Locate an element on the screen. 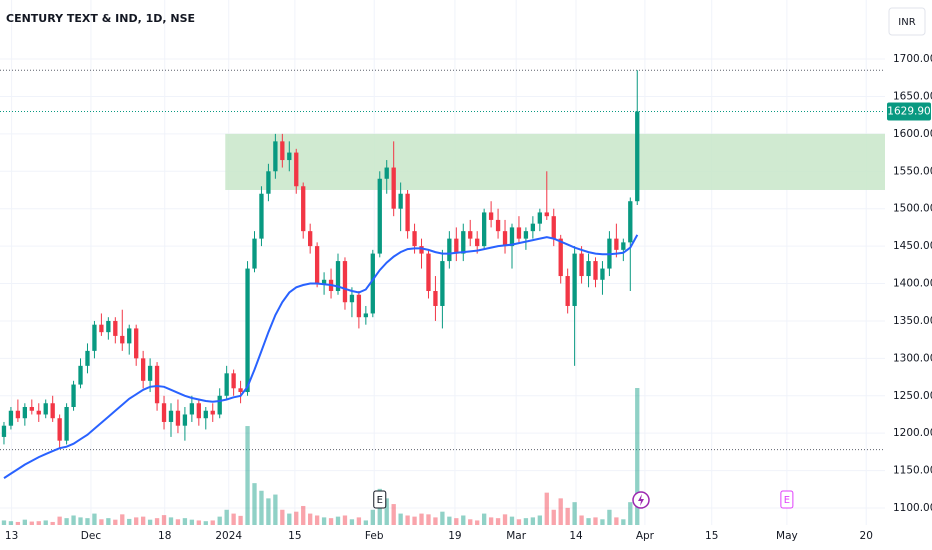  currency-button is located at coordinates (907, 21).